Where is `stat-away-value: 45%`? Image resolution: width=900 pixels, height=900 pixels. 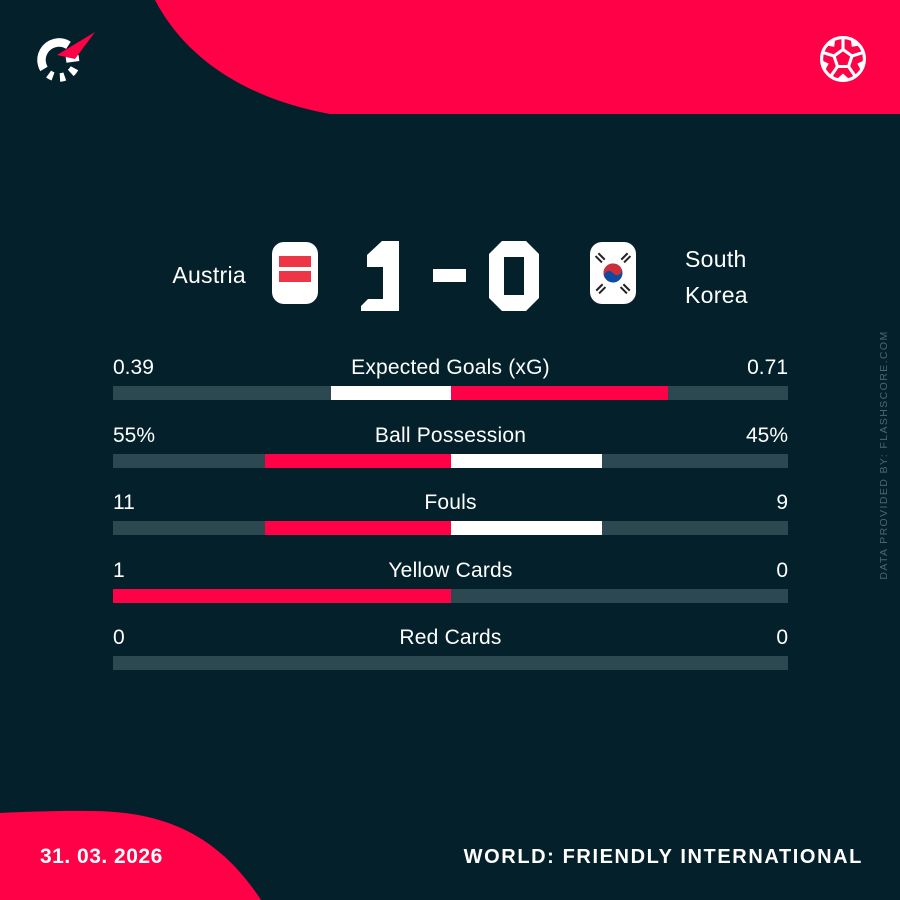
stat-away-value: 45% is located at coordinates (766, 435).